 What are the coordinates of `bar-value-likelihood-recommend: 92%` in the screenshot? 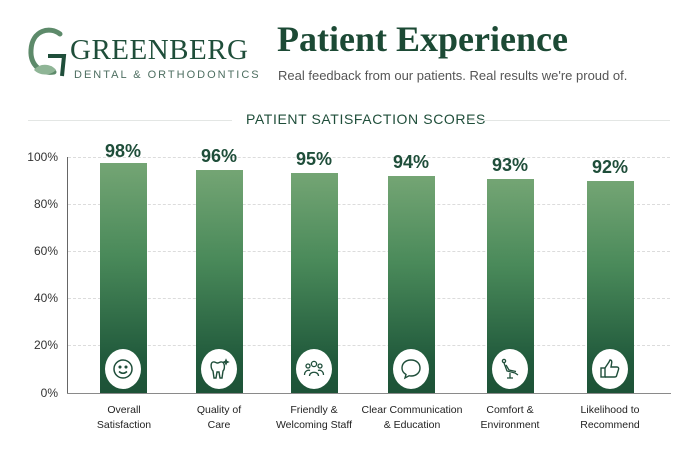 It's located at (610, 167).